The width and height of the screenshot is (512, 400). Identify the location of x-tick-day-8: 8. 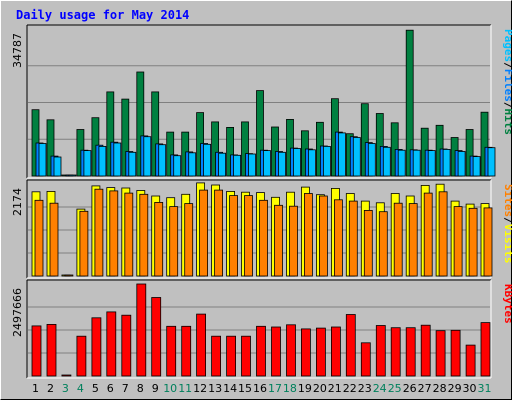
(140, 388).